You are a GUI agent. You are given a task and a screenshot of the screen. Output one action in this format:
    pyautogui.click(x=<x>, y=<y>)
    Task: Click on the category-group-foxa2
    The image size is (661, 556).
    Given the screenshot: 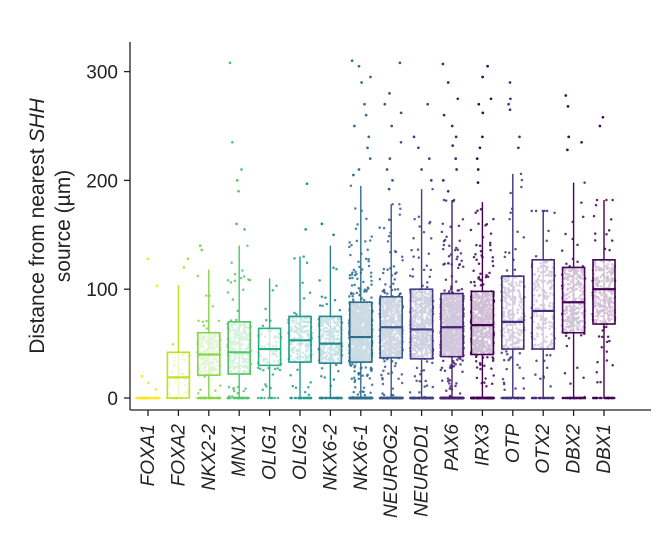 What is the action you would take?
    pyautogui.click(x=178, y=336)
    